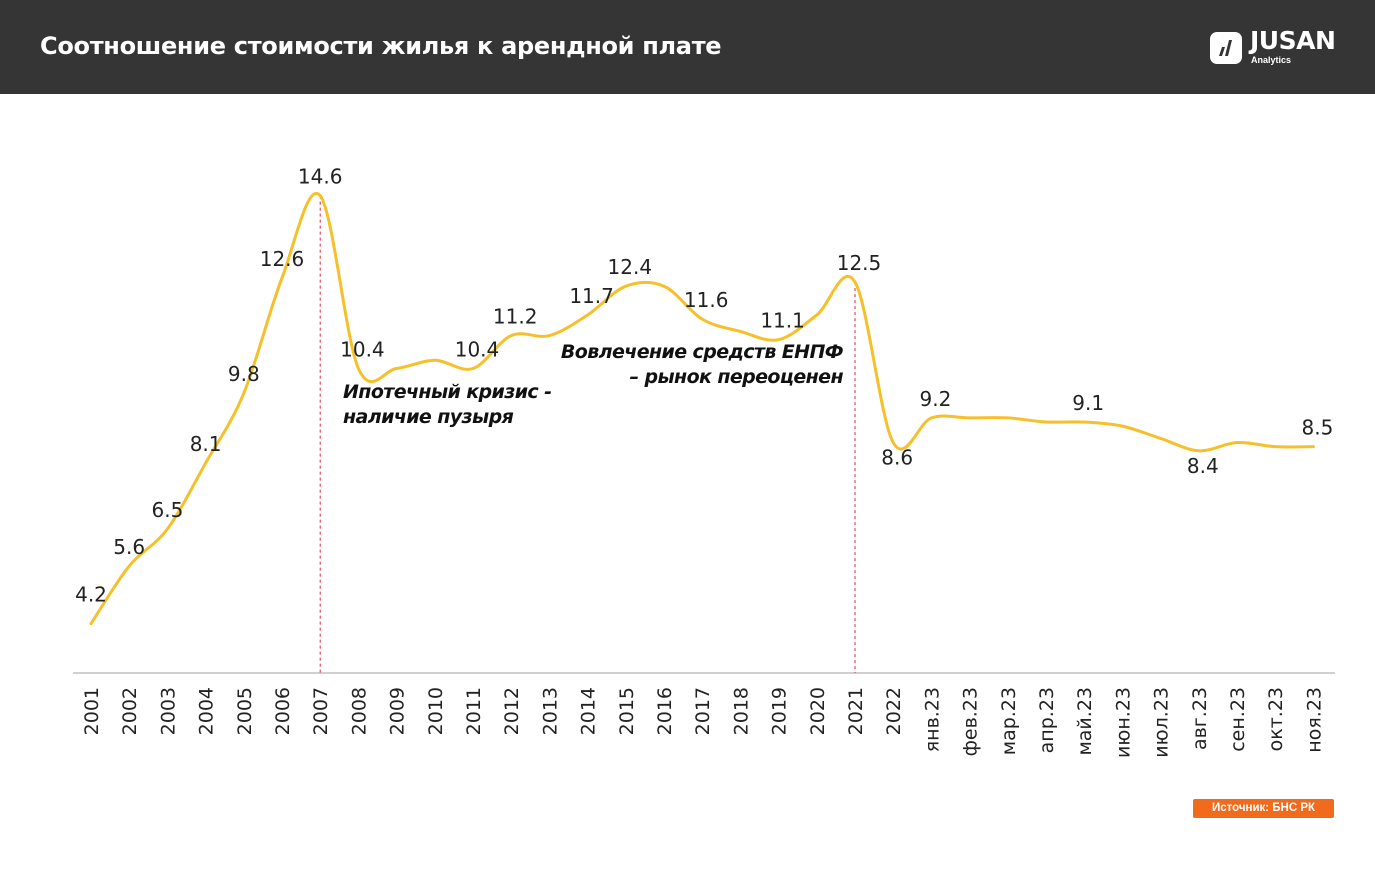  Describe the element at coordinates (91, 595) in the screenshot. I see `data-label: 4.2` at that location.